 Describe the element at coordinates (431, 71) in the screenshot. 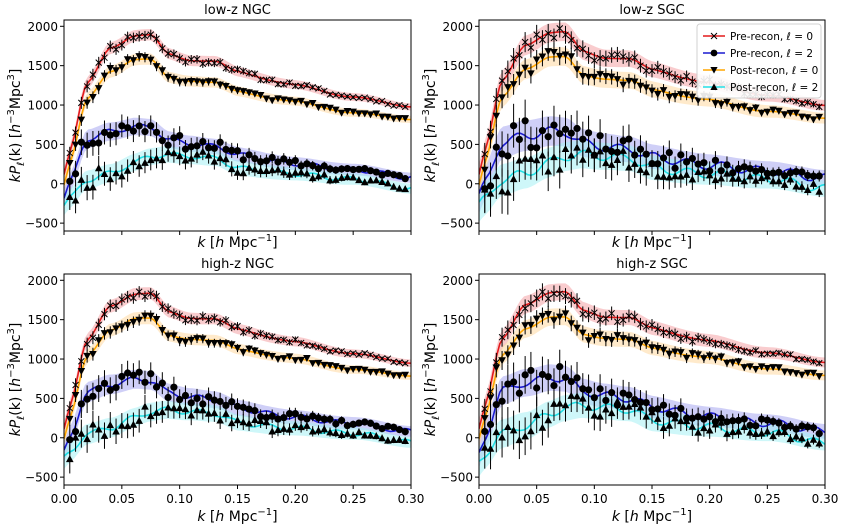

I see `y-label-close: ]` at that location.